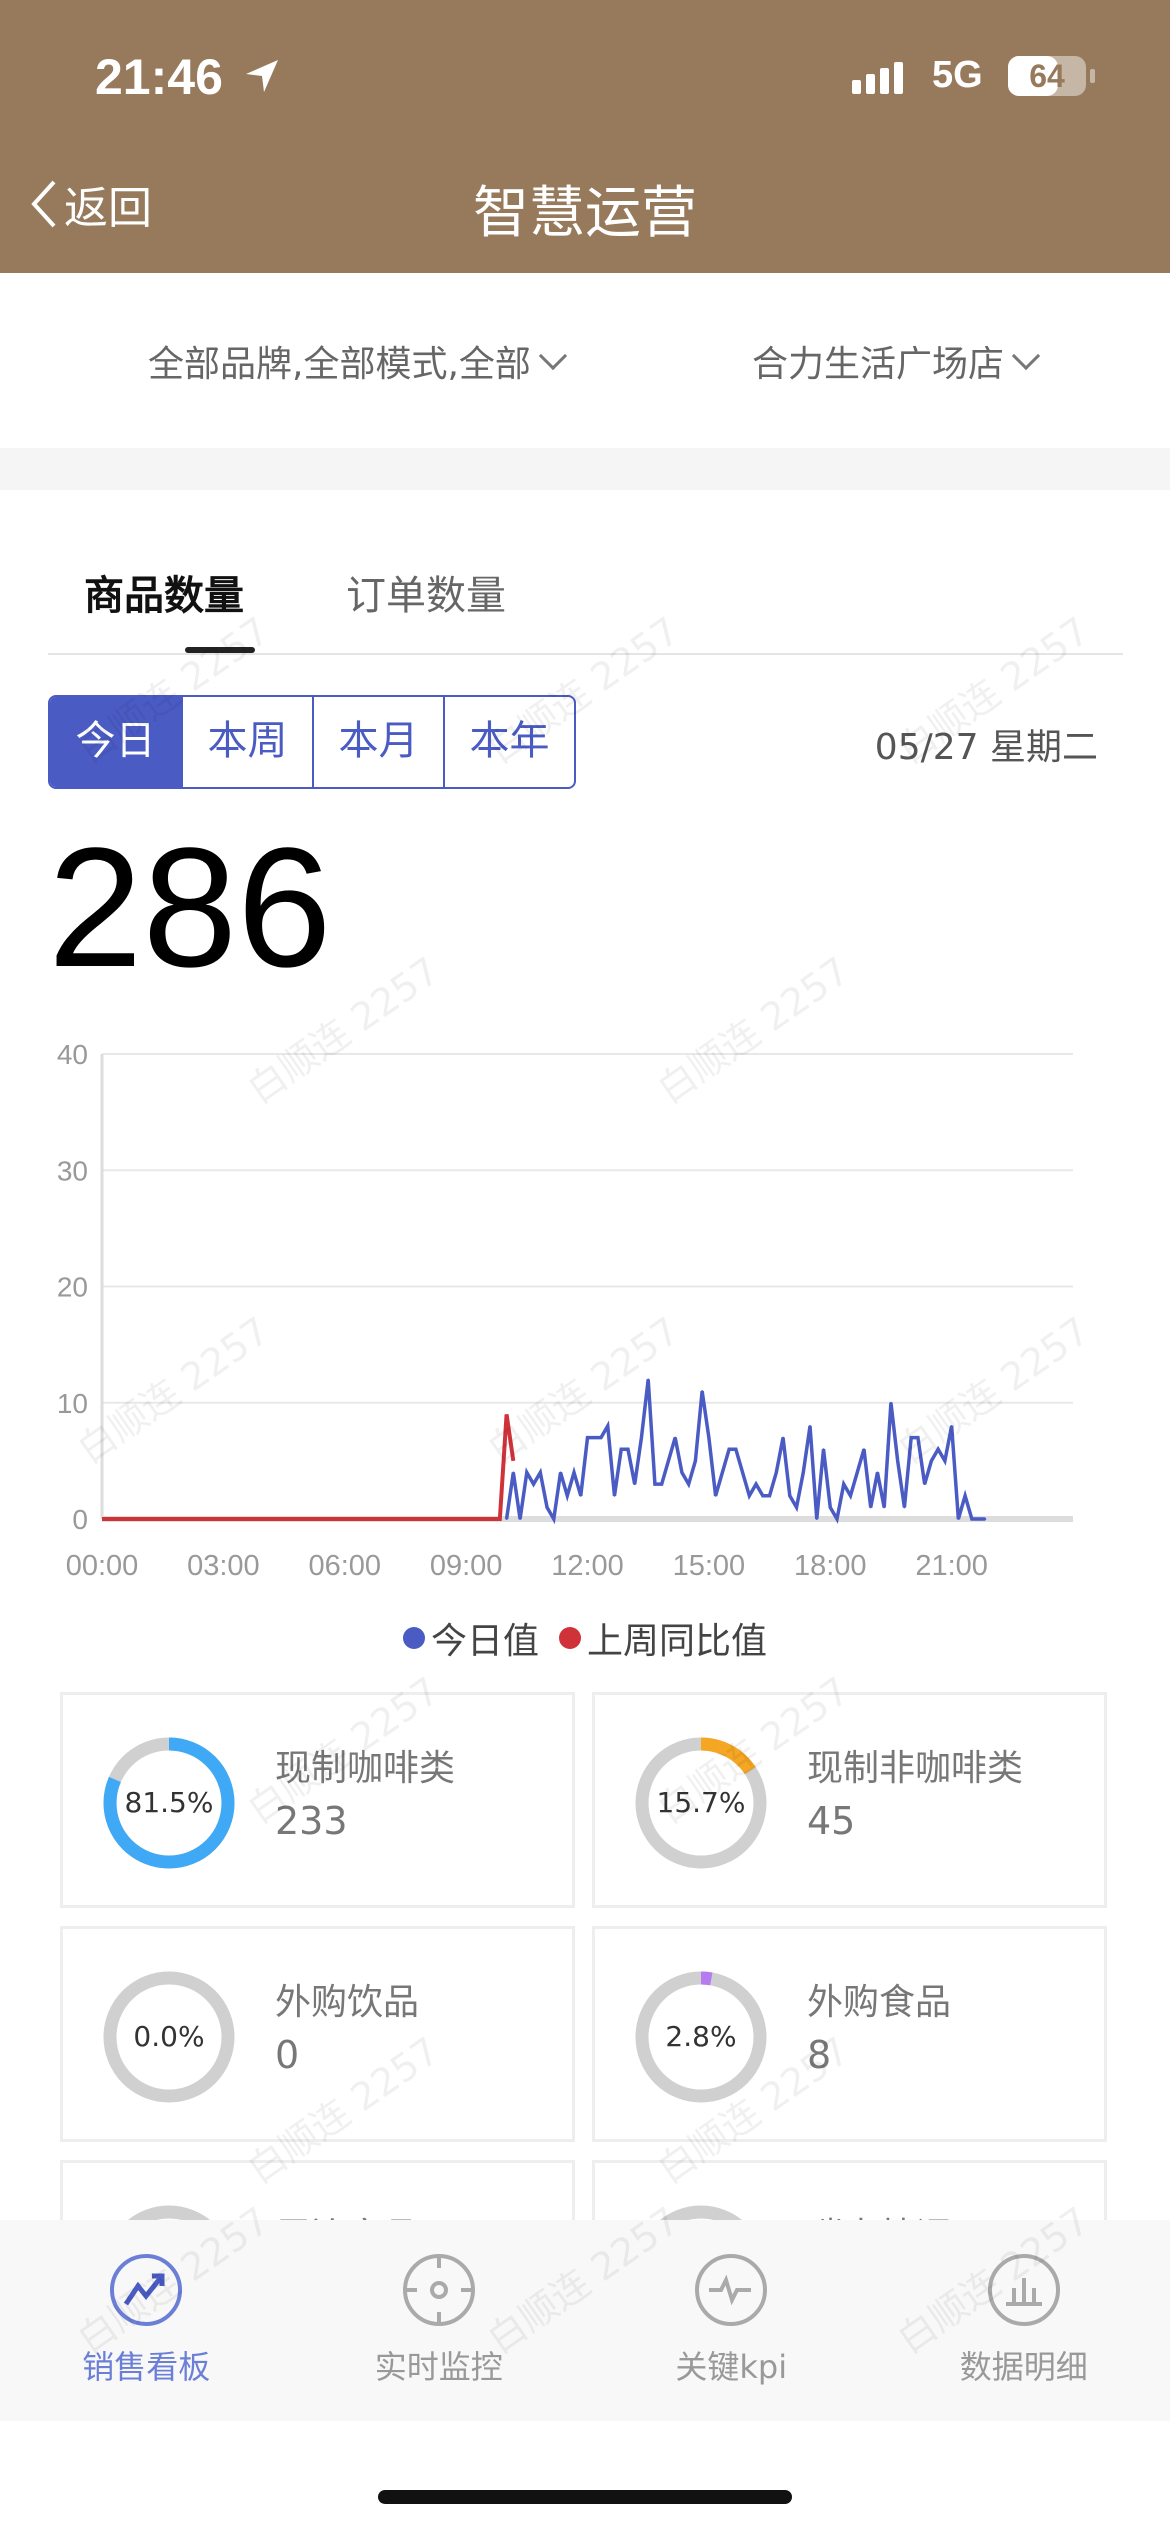 Image resolution: width=1170 pixels, height=2532 pixels. Describe the element at coordinates (220, 650) in the screenshot. I see `active-tab-indicator` at that location.